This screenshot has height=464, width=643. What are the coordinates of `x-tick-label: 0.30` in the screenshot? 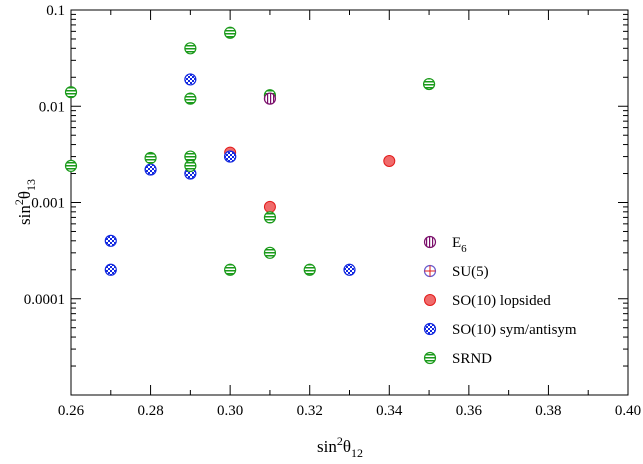 It's located at (230, 411).